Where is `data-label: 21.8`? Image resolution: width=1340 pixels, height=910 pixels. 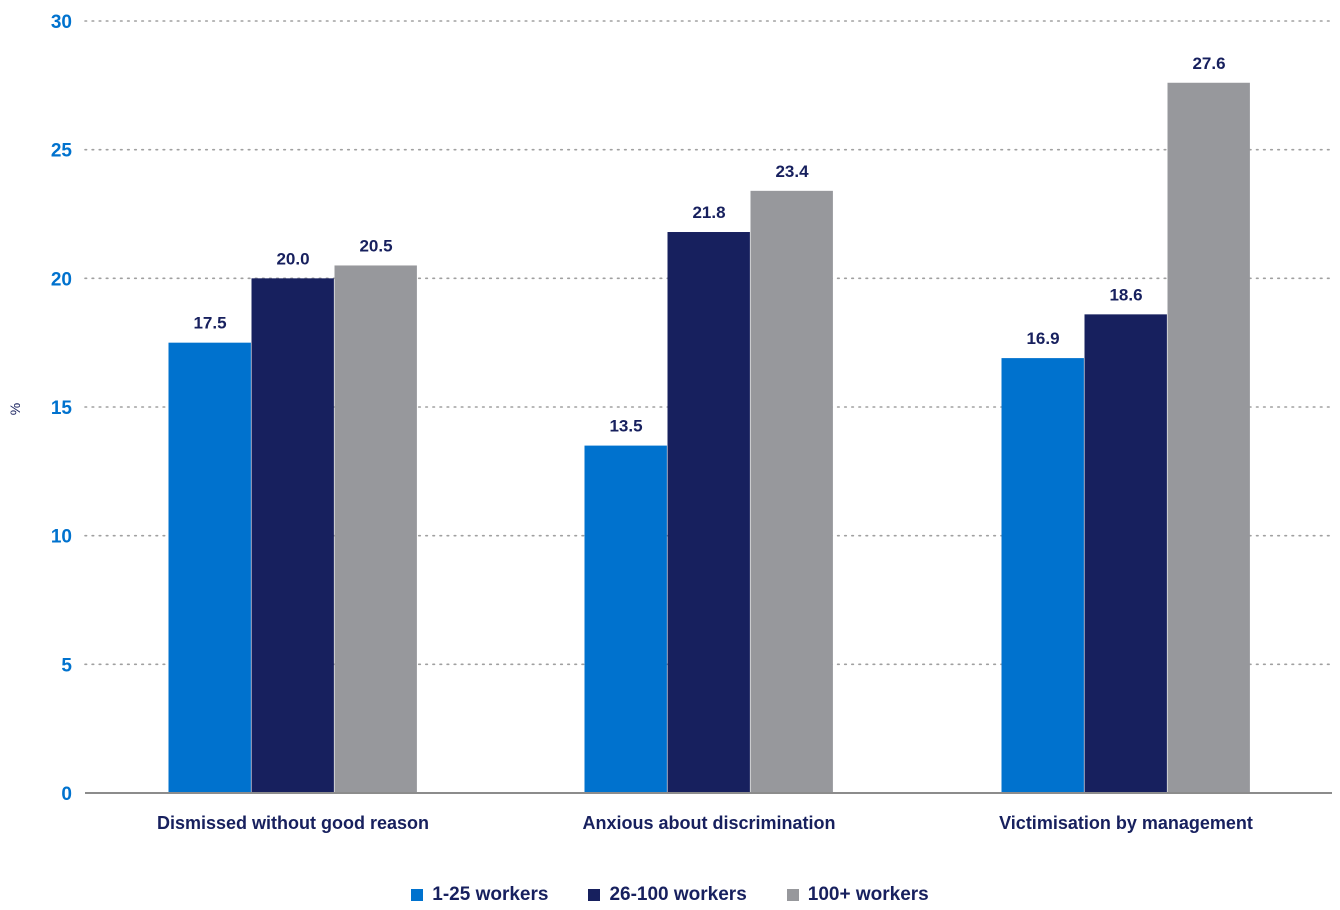
data-label: 21.8 is located at coordinates (708, 212).